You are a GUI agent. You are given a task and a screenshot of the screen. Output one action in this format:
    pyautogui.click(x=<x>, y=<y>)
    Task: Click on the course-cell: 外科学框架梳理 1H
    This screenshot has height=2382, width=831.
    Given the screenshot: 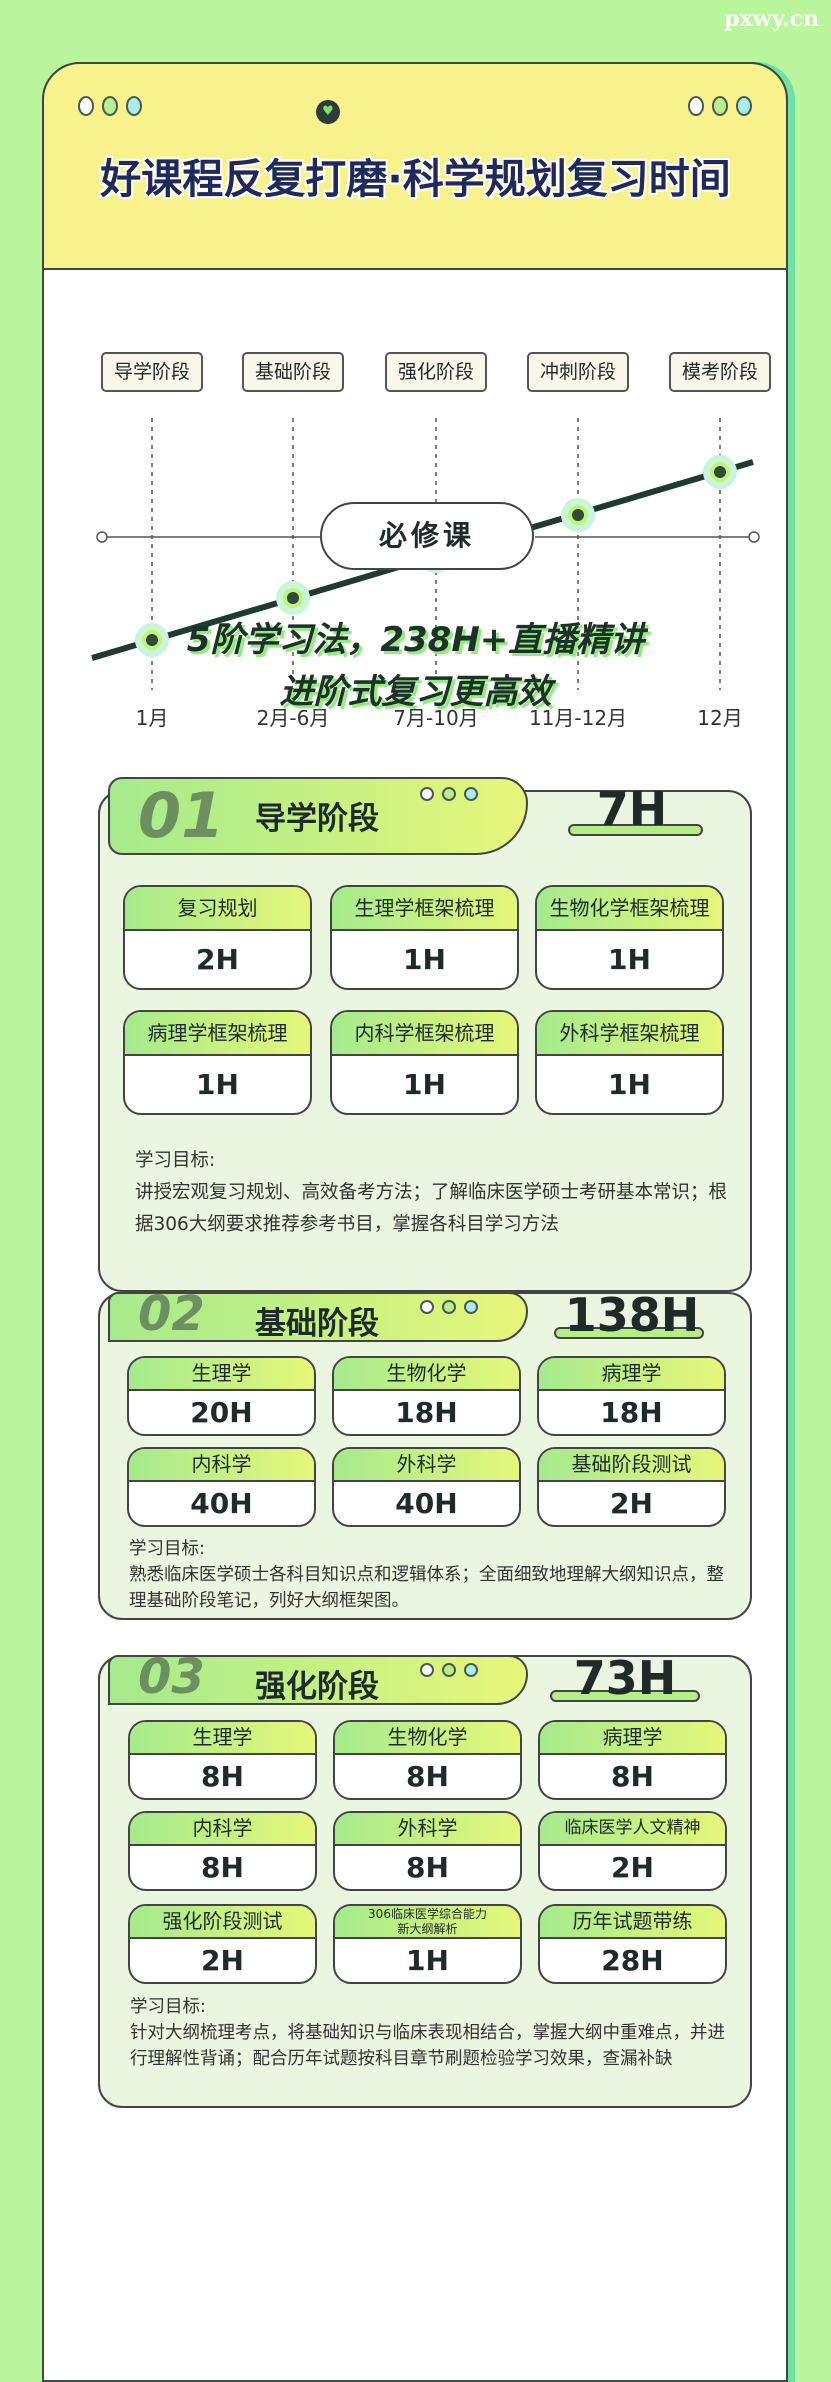 What is the action you would take?
    pyautogui.click(x=629, y=1062)
    